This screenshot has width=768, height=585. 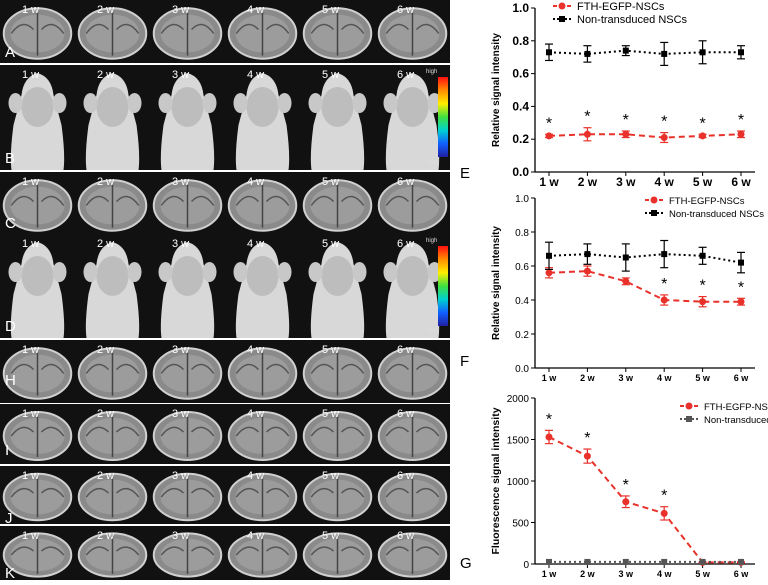 I want to click on panel-letter: J, so click(x=9, y=518).